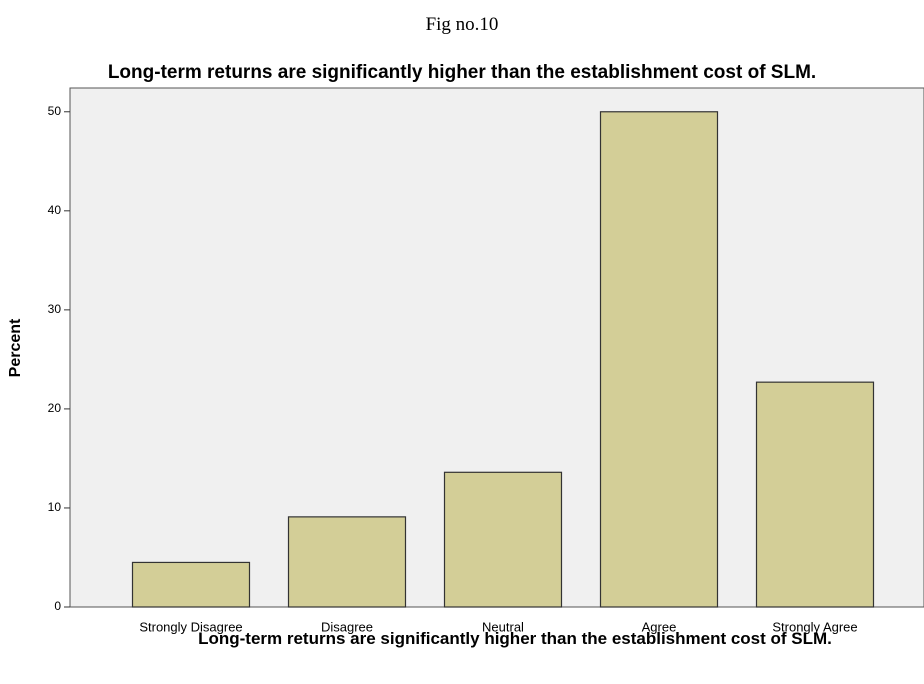  Describe the element at coordinates (347, 626) in the screenshot. I see `x-tick-label: Disagree` at that location.